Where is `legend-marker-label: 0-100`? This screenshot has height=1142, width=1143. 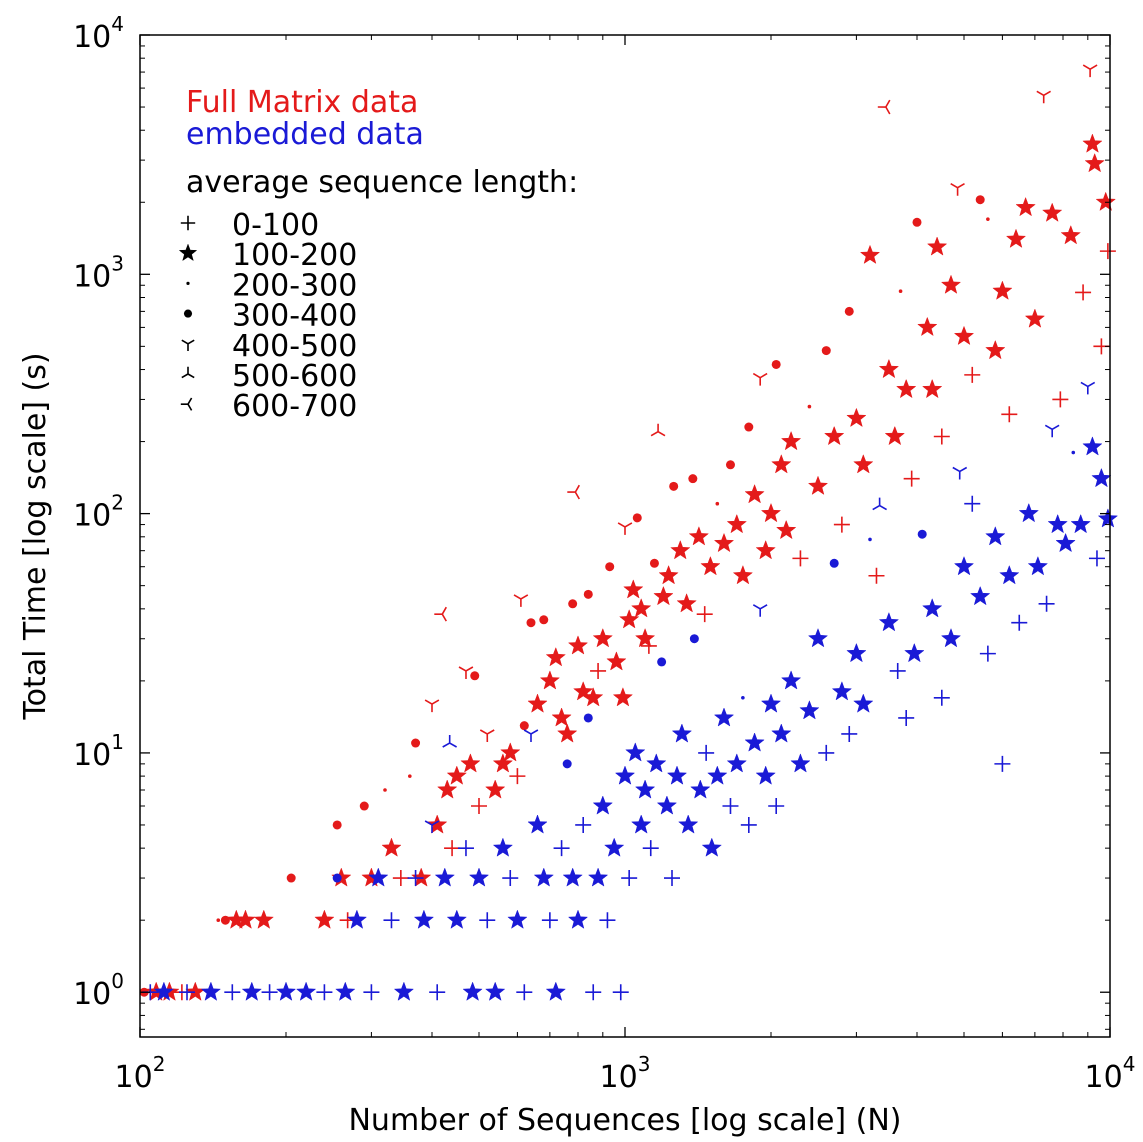 legend-marker-label: 0-100 is located at coordinates (275, 225).